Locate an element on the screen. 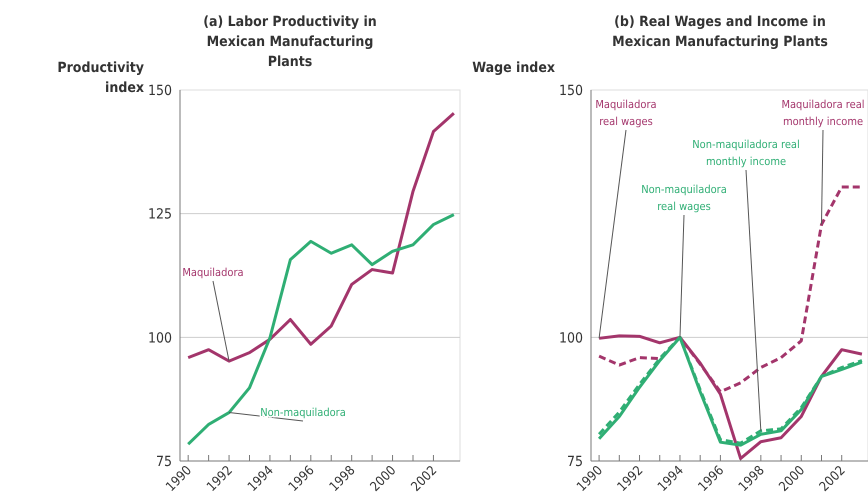 Image resolution: width=868 pixels, height=500 pixels. y-axis-title: Productivity index is located at coordinates (100, 78).